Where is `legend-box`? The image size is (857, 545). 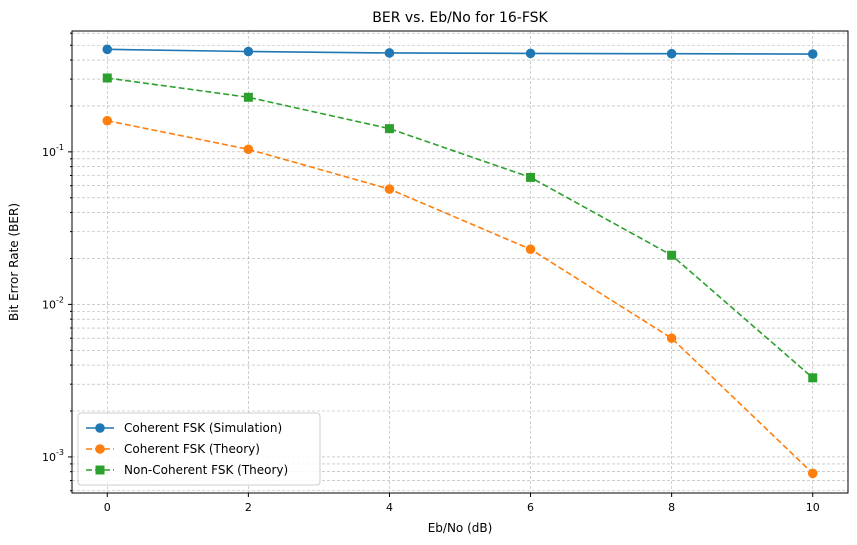
legend-box is located at coordinates (199, 449).